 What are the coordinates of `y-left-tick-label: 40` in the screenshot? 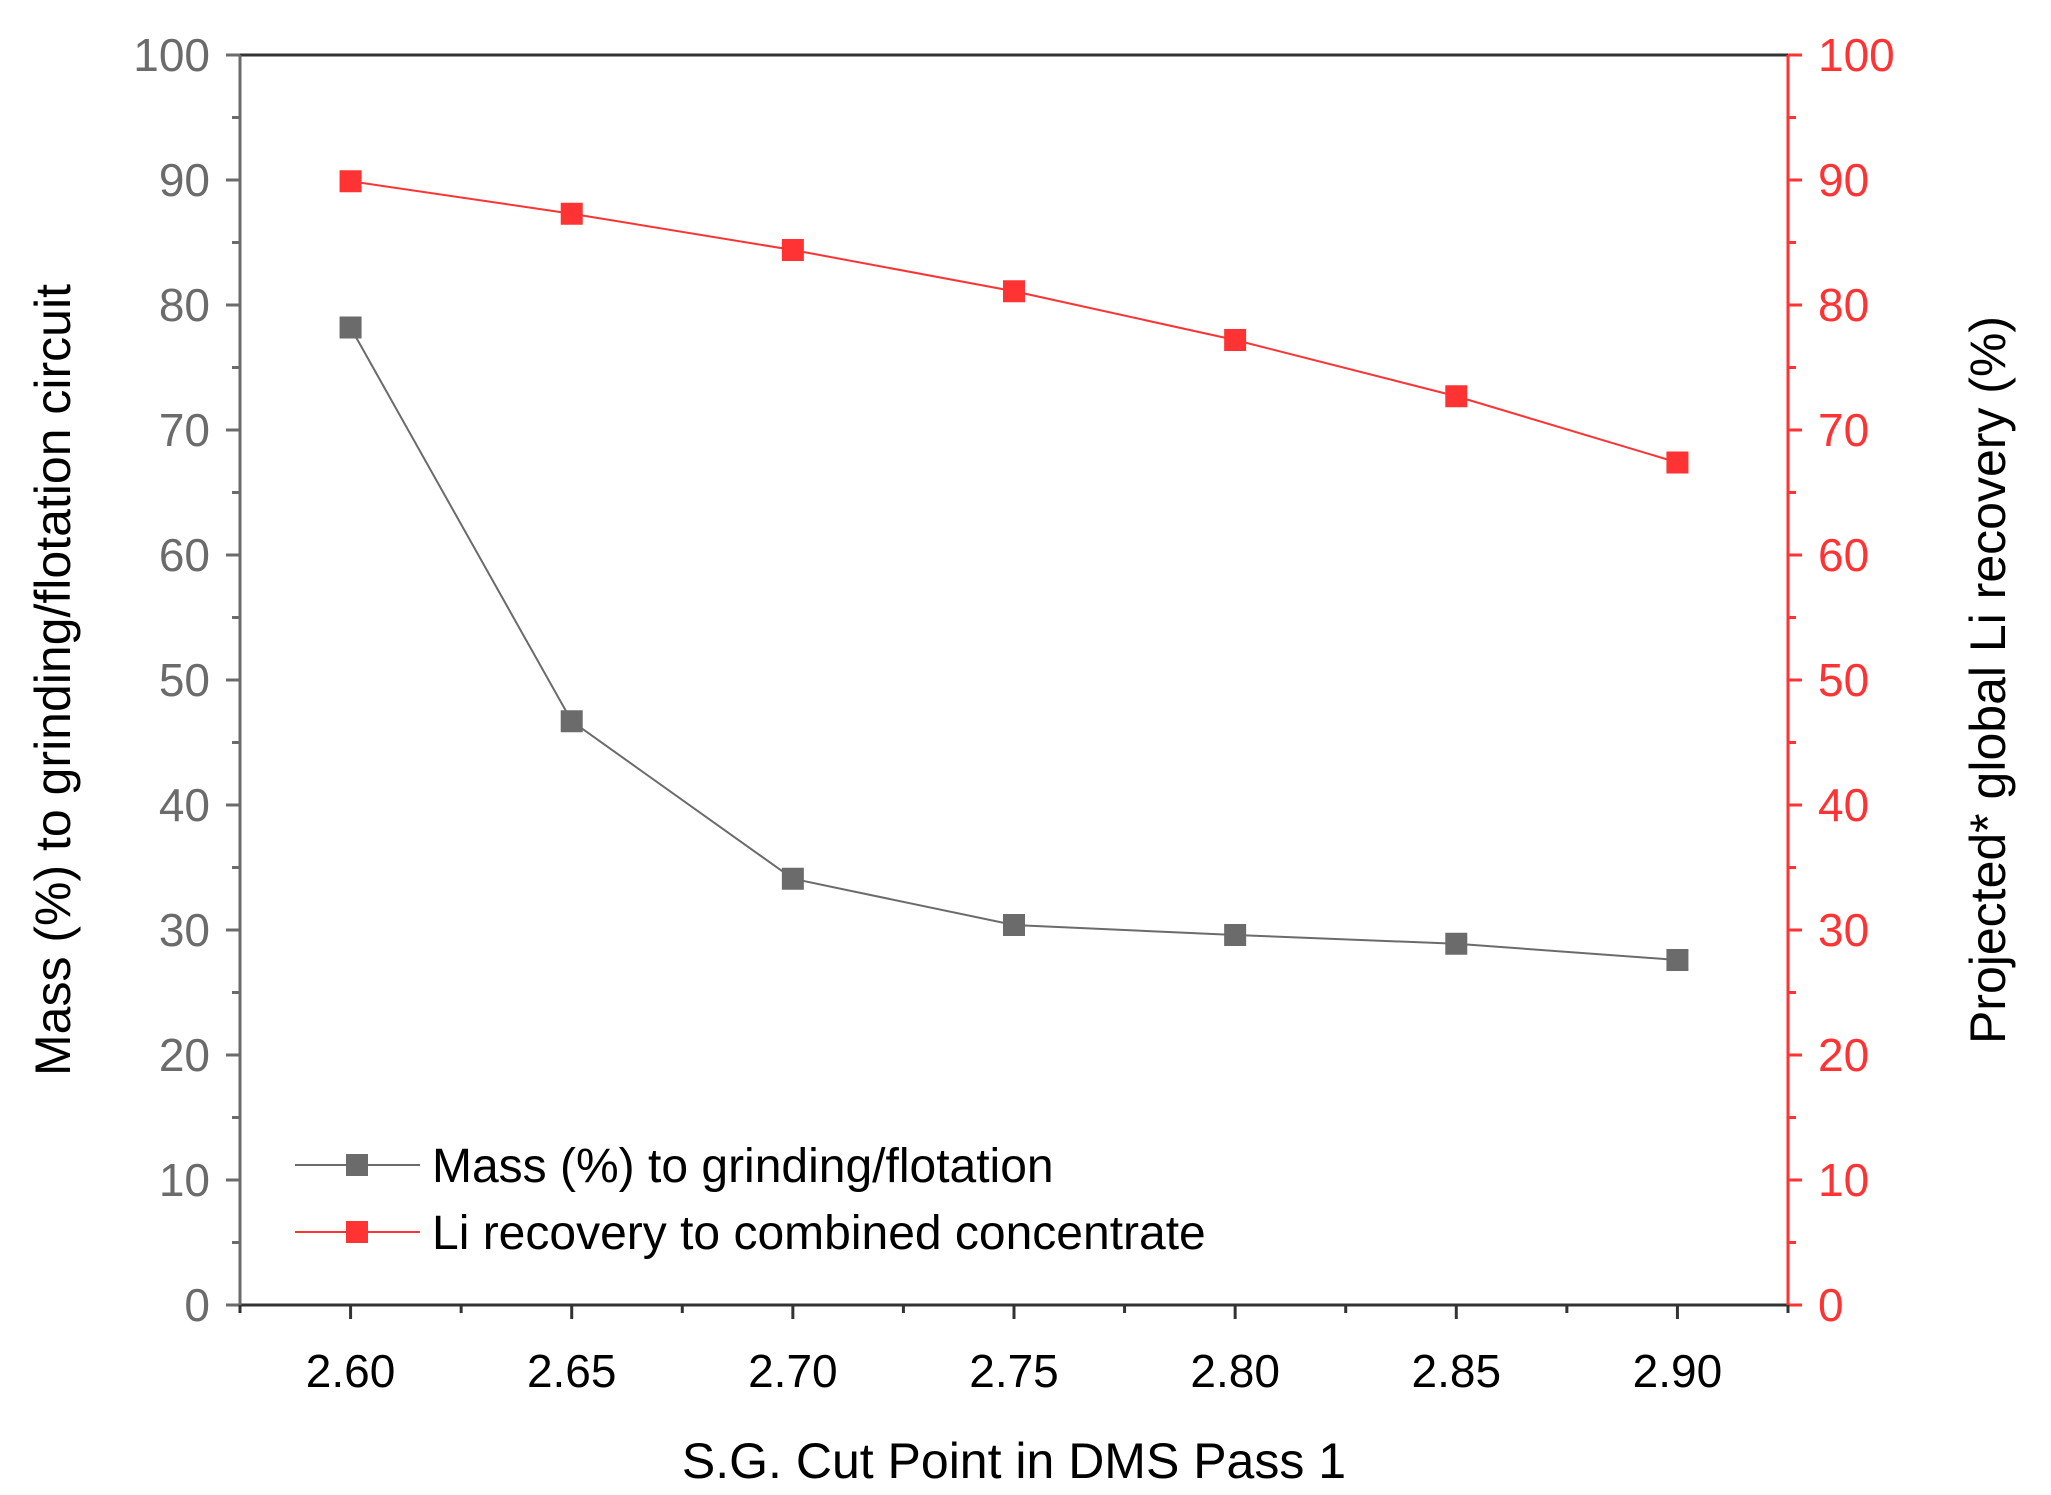 It's located at (184, 805).